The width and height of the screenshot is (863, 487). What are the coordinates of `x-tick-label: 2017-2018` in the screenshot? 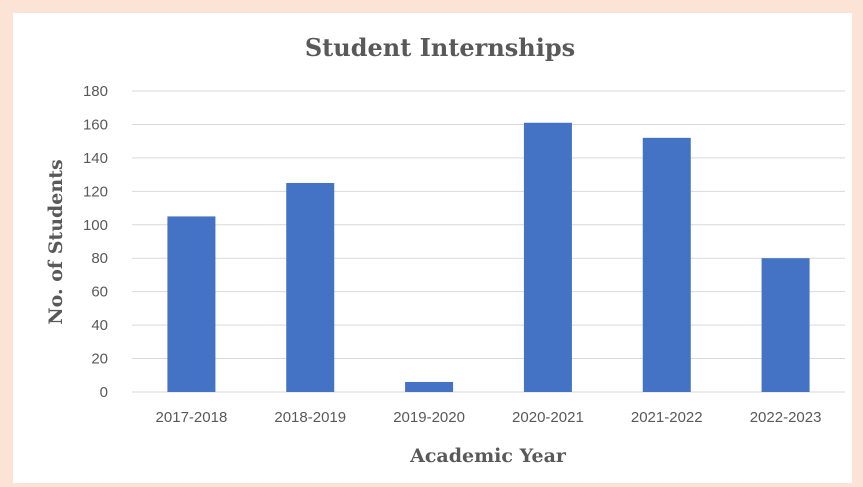 It's located at (192, 417).